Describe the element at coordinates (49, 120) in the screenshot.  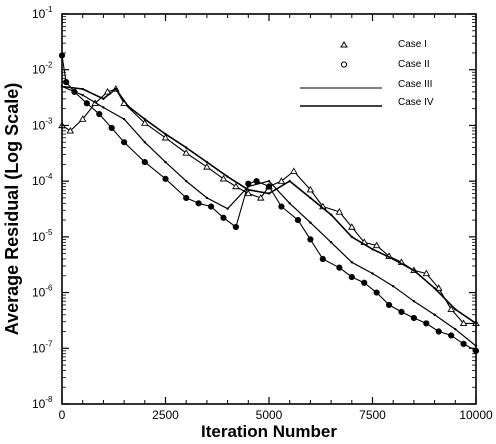
I see `y-tick-exponent: -3` at that location.